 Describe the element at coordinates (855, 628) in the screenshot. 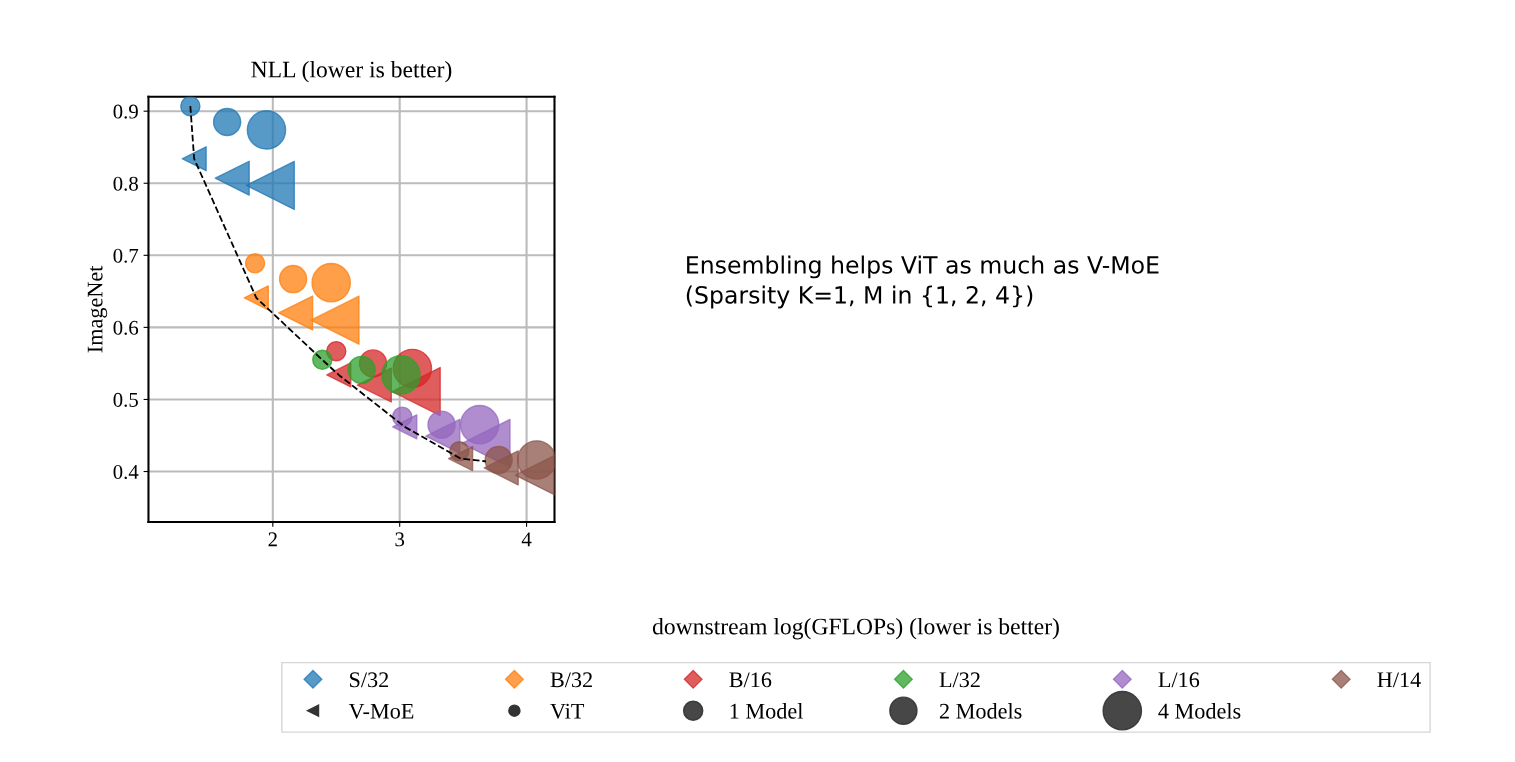

I see `text: downstream log(GFLOPs) (lower is better)` at that location.